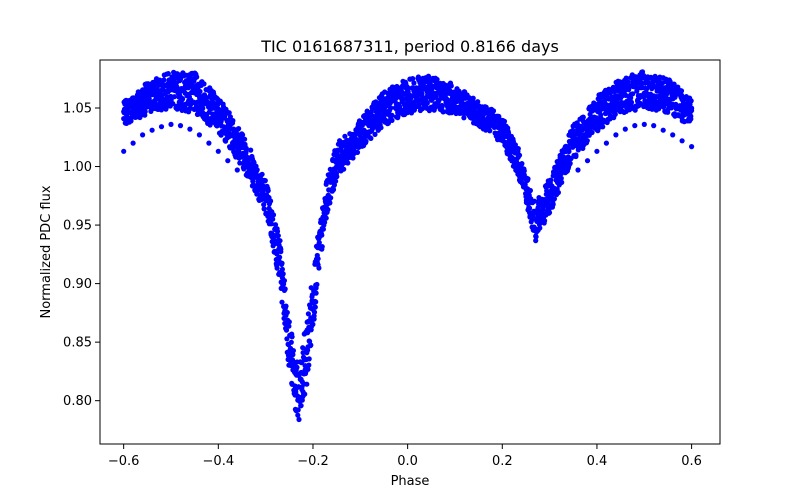  I want to click on chart-title: TIC 0161687311, period 0.8166 days, so click(409, 46).